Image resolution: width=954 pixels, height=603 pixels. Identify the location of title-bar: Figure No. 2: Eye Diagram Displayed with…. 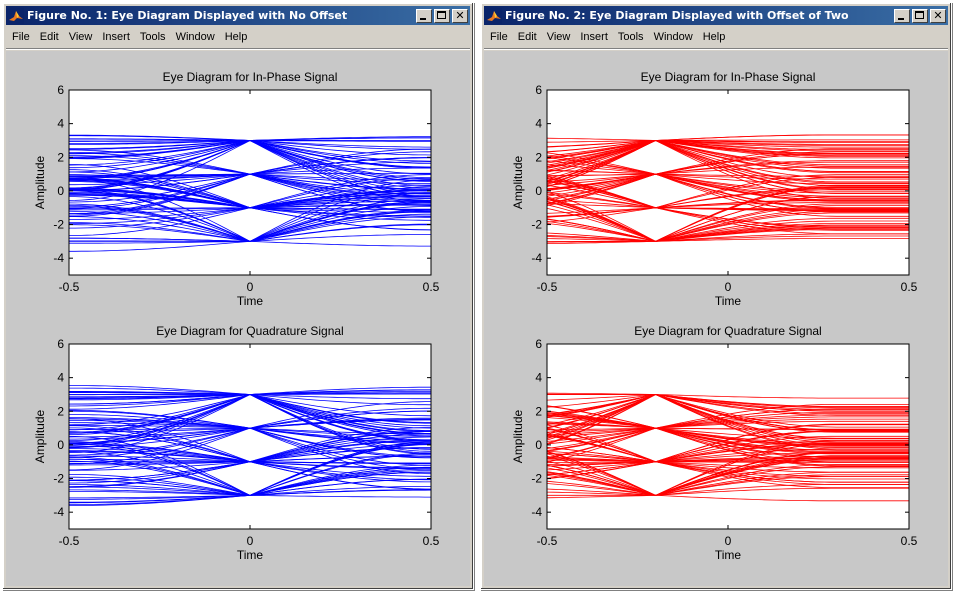
(716, 15).